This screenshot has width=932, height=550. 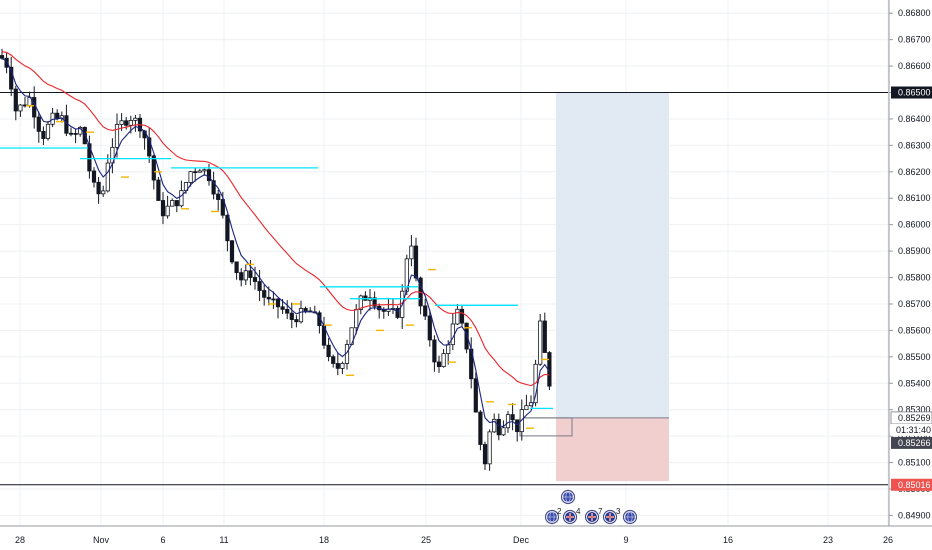 What do you see at coordinates (914, 304) in the screenshot?
I see `price-tick-label: 0.85700` at bounding box center [914, 304].